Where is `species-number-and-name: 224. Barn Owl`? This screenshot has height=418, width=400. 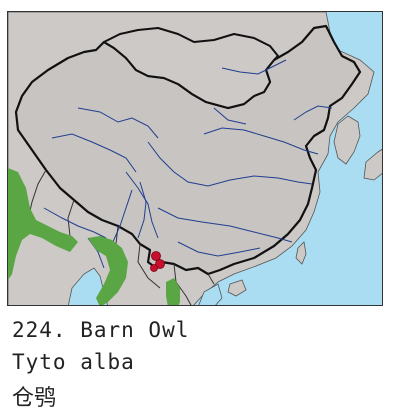
species-number-and-name: 224. Barn Owl is located at coordinates (101, 330).